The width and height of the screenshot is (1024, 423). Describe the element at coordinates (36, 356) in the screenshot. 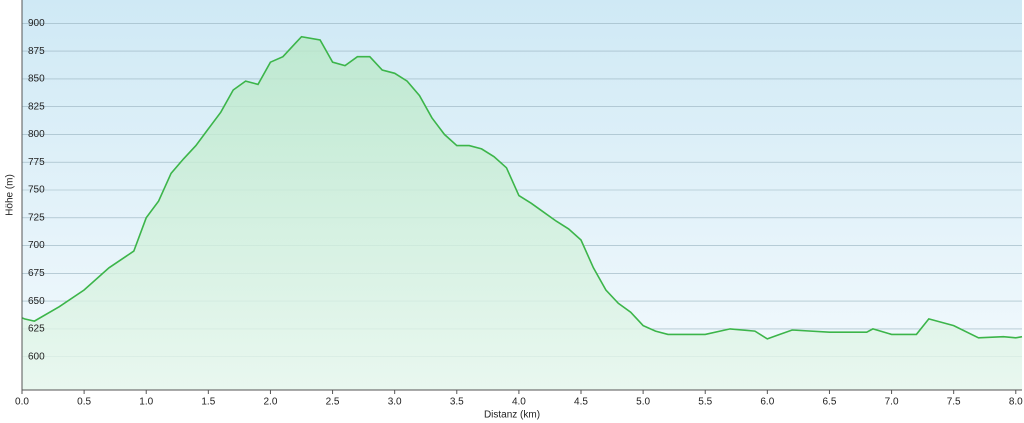

I see `y-tick-label: 600` at that location.